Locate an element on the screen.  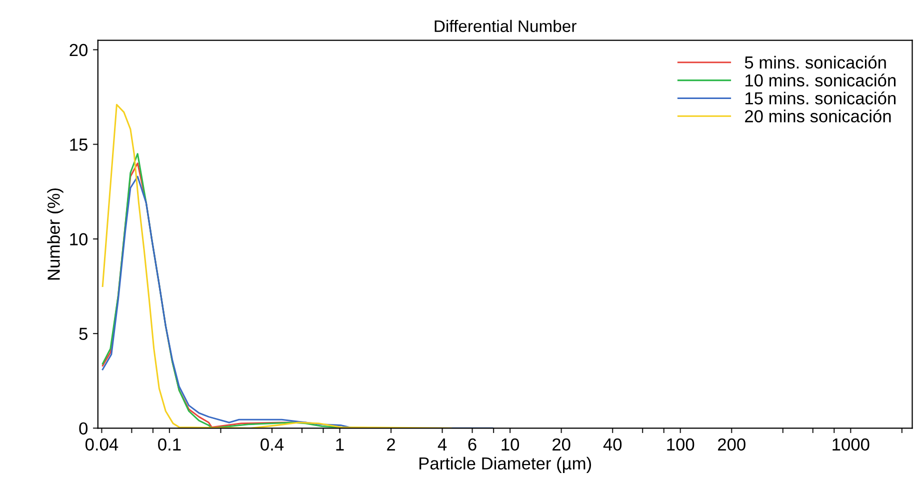
x-tick-label: 0.04 is located at coordinates (101, 444).